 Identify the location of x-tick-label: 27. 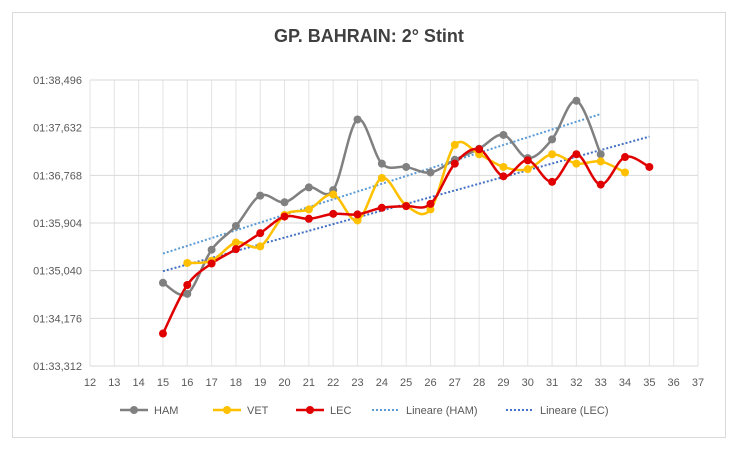
(455, 383).